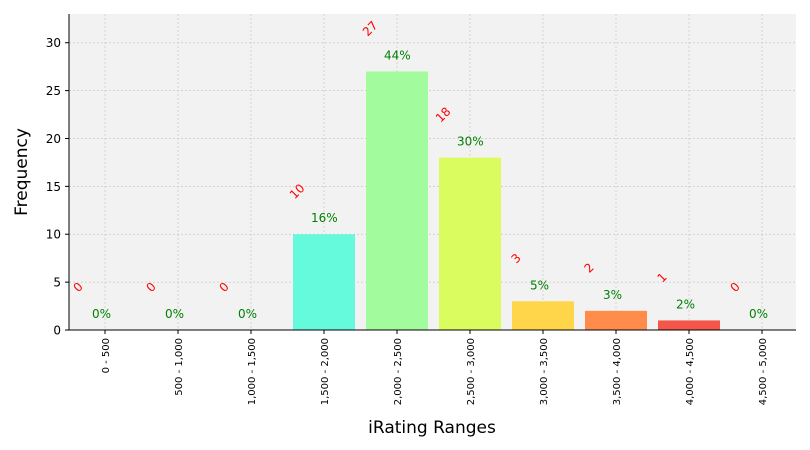  Describe the element at coordinates (324, 218) in the screenshot. I see `percent-label: 16%` at that location.